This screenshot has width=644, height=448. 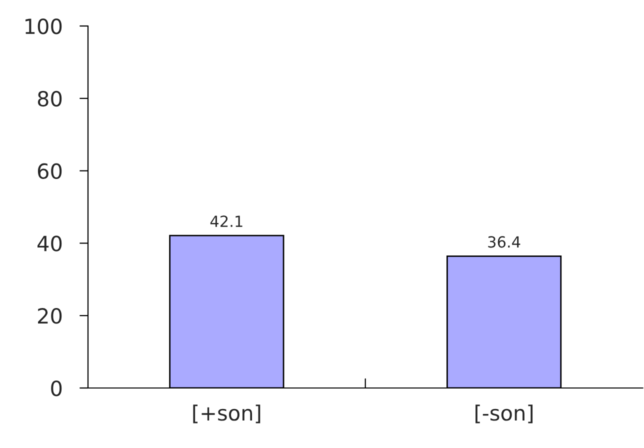 I want to click on data-label: 42.1, so click(x=226, y=221).